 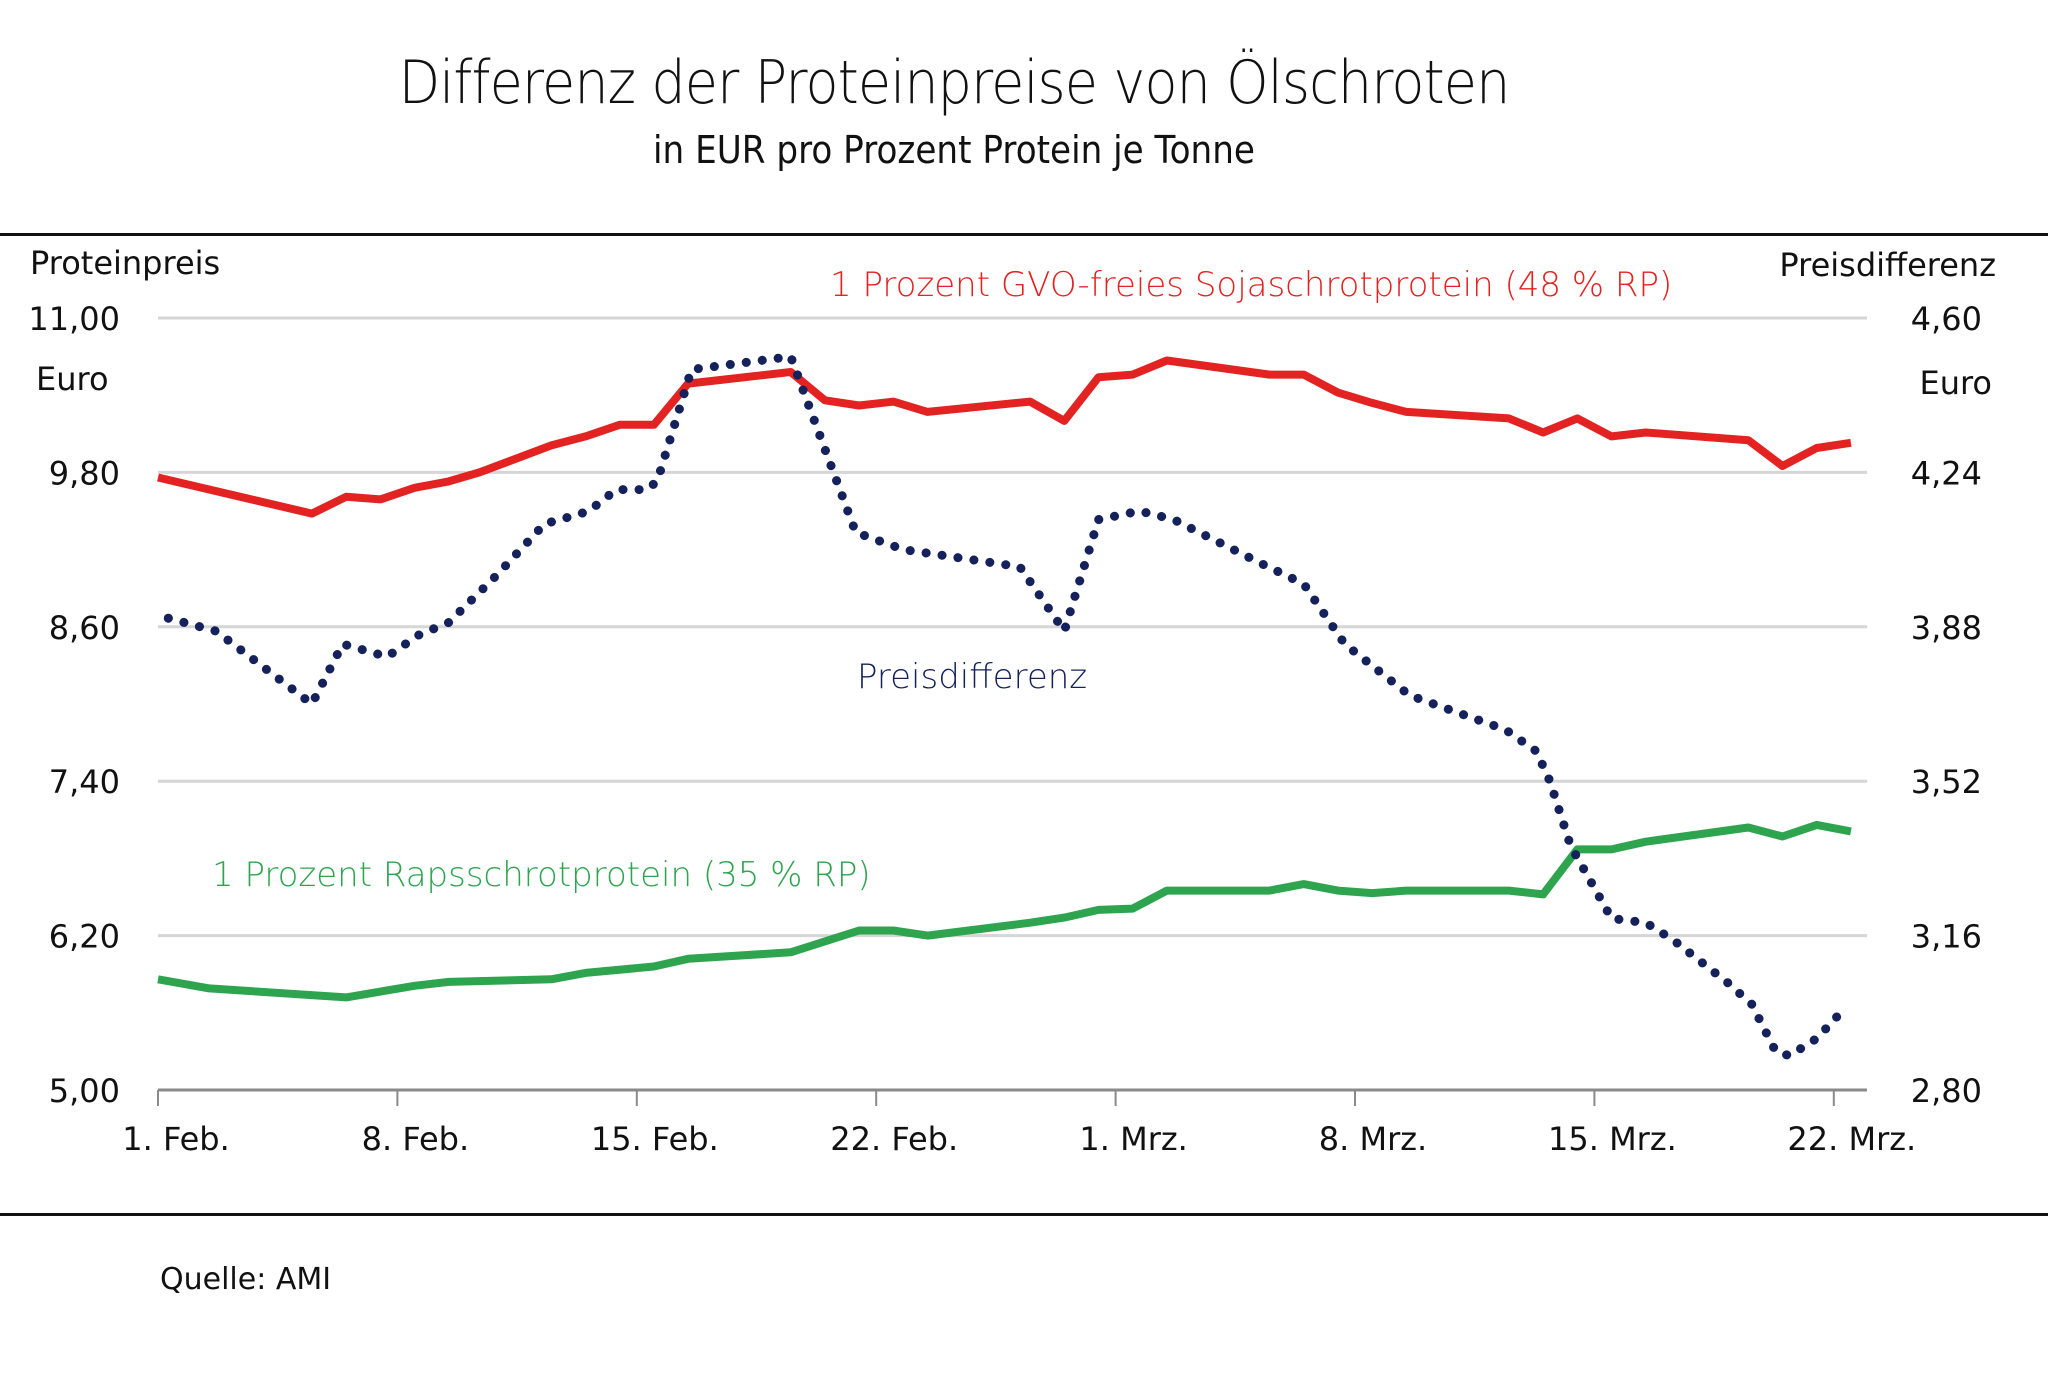 I want to click on series-line-rapeseed, so click(x=1004, y=911).